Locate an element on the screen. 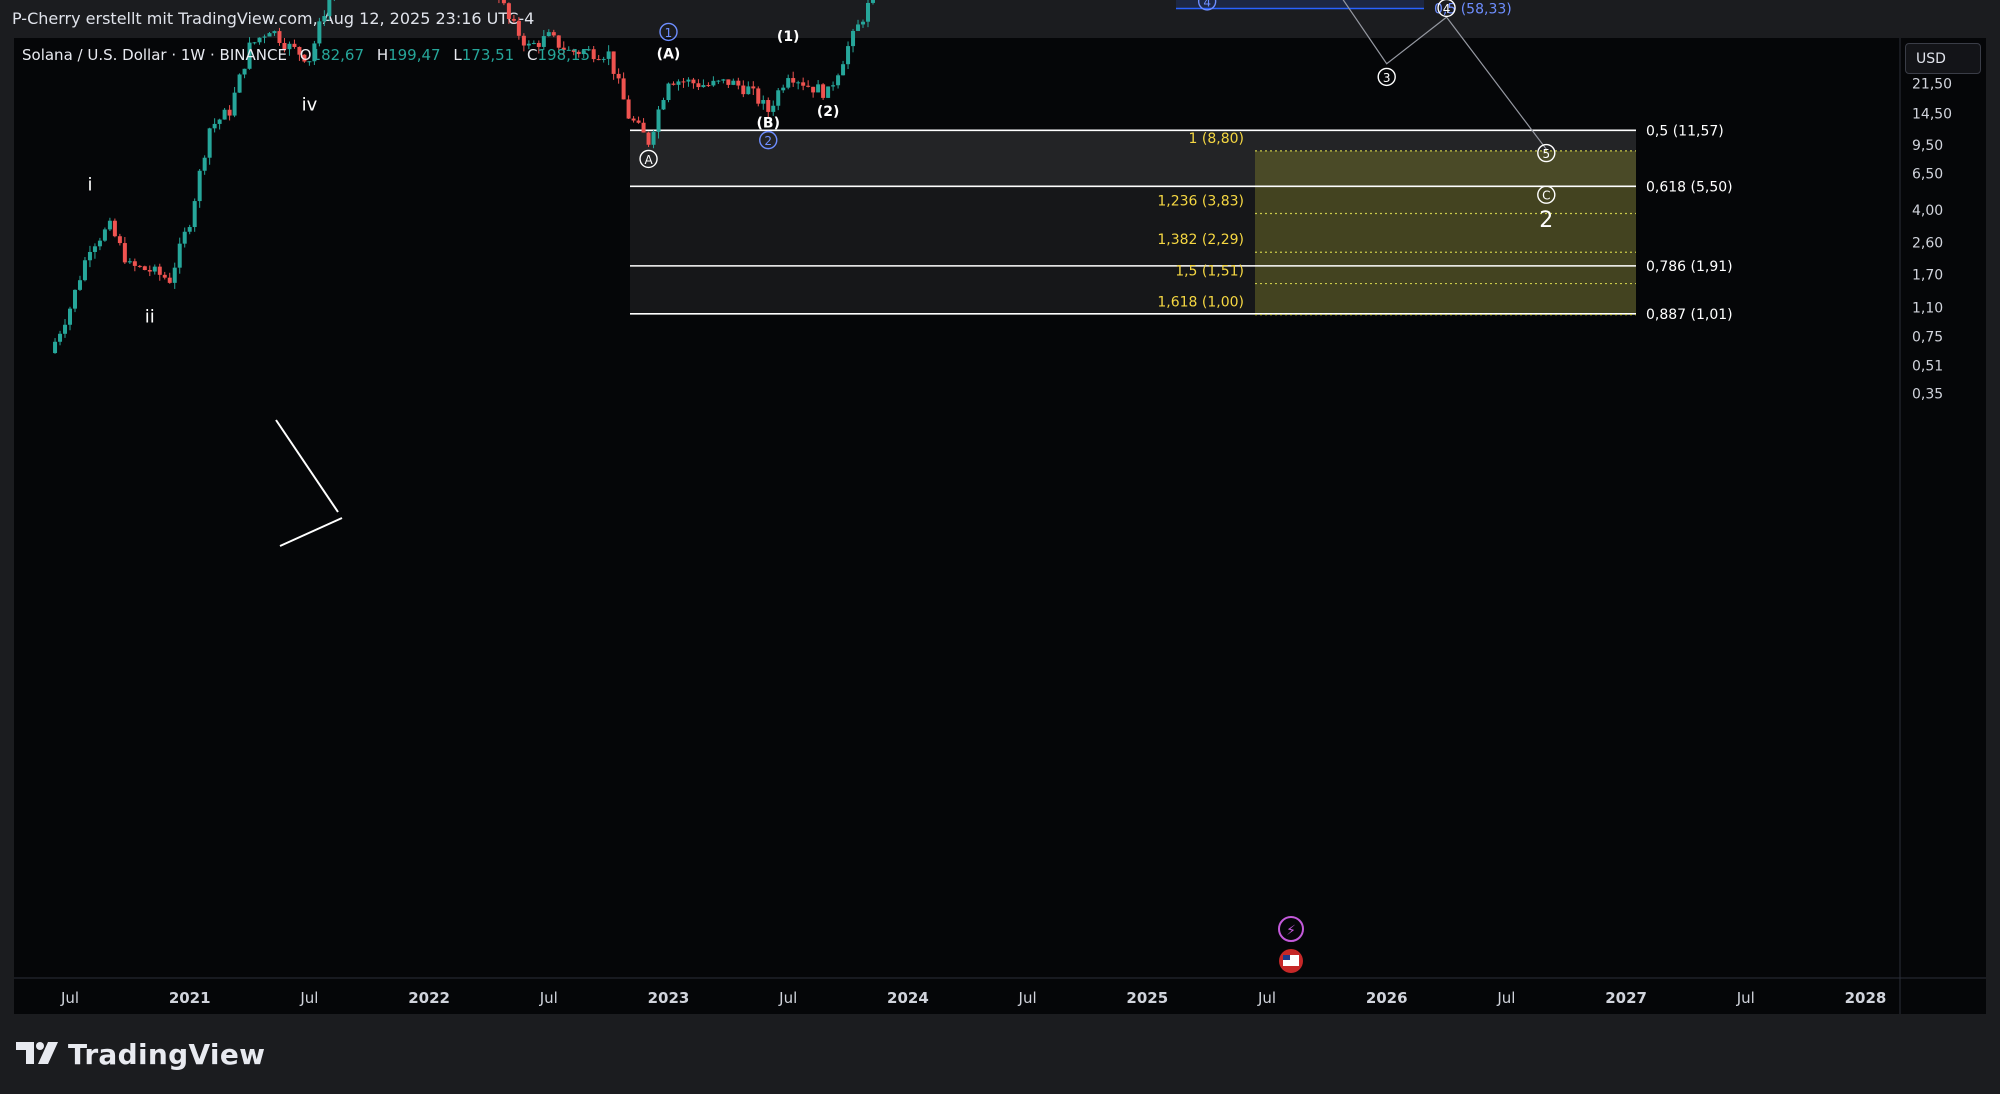 The image size is (2000, 1094). time-axis-label-7: 2024 is located at coordinates (908, 998).